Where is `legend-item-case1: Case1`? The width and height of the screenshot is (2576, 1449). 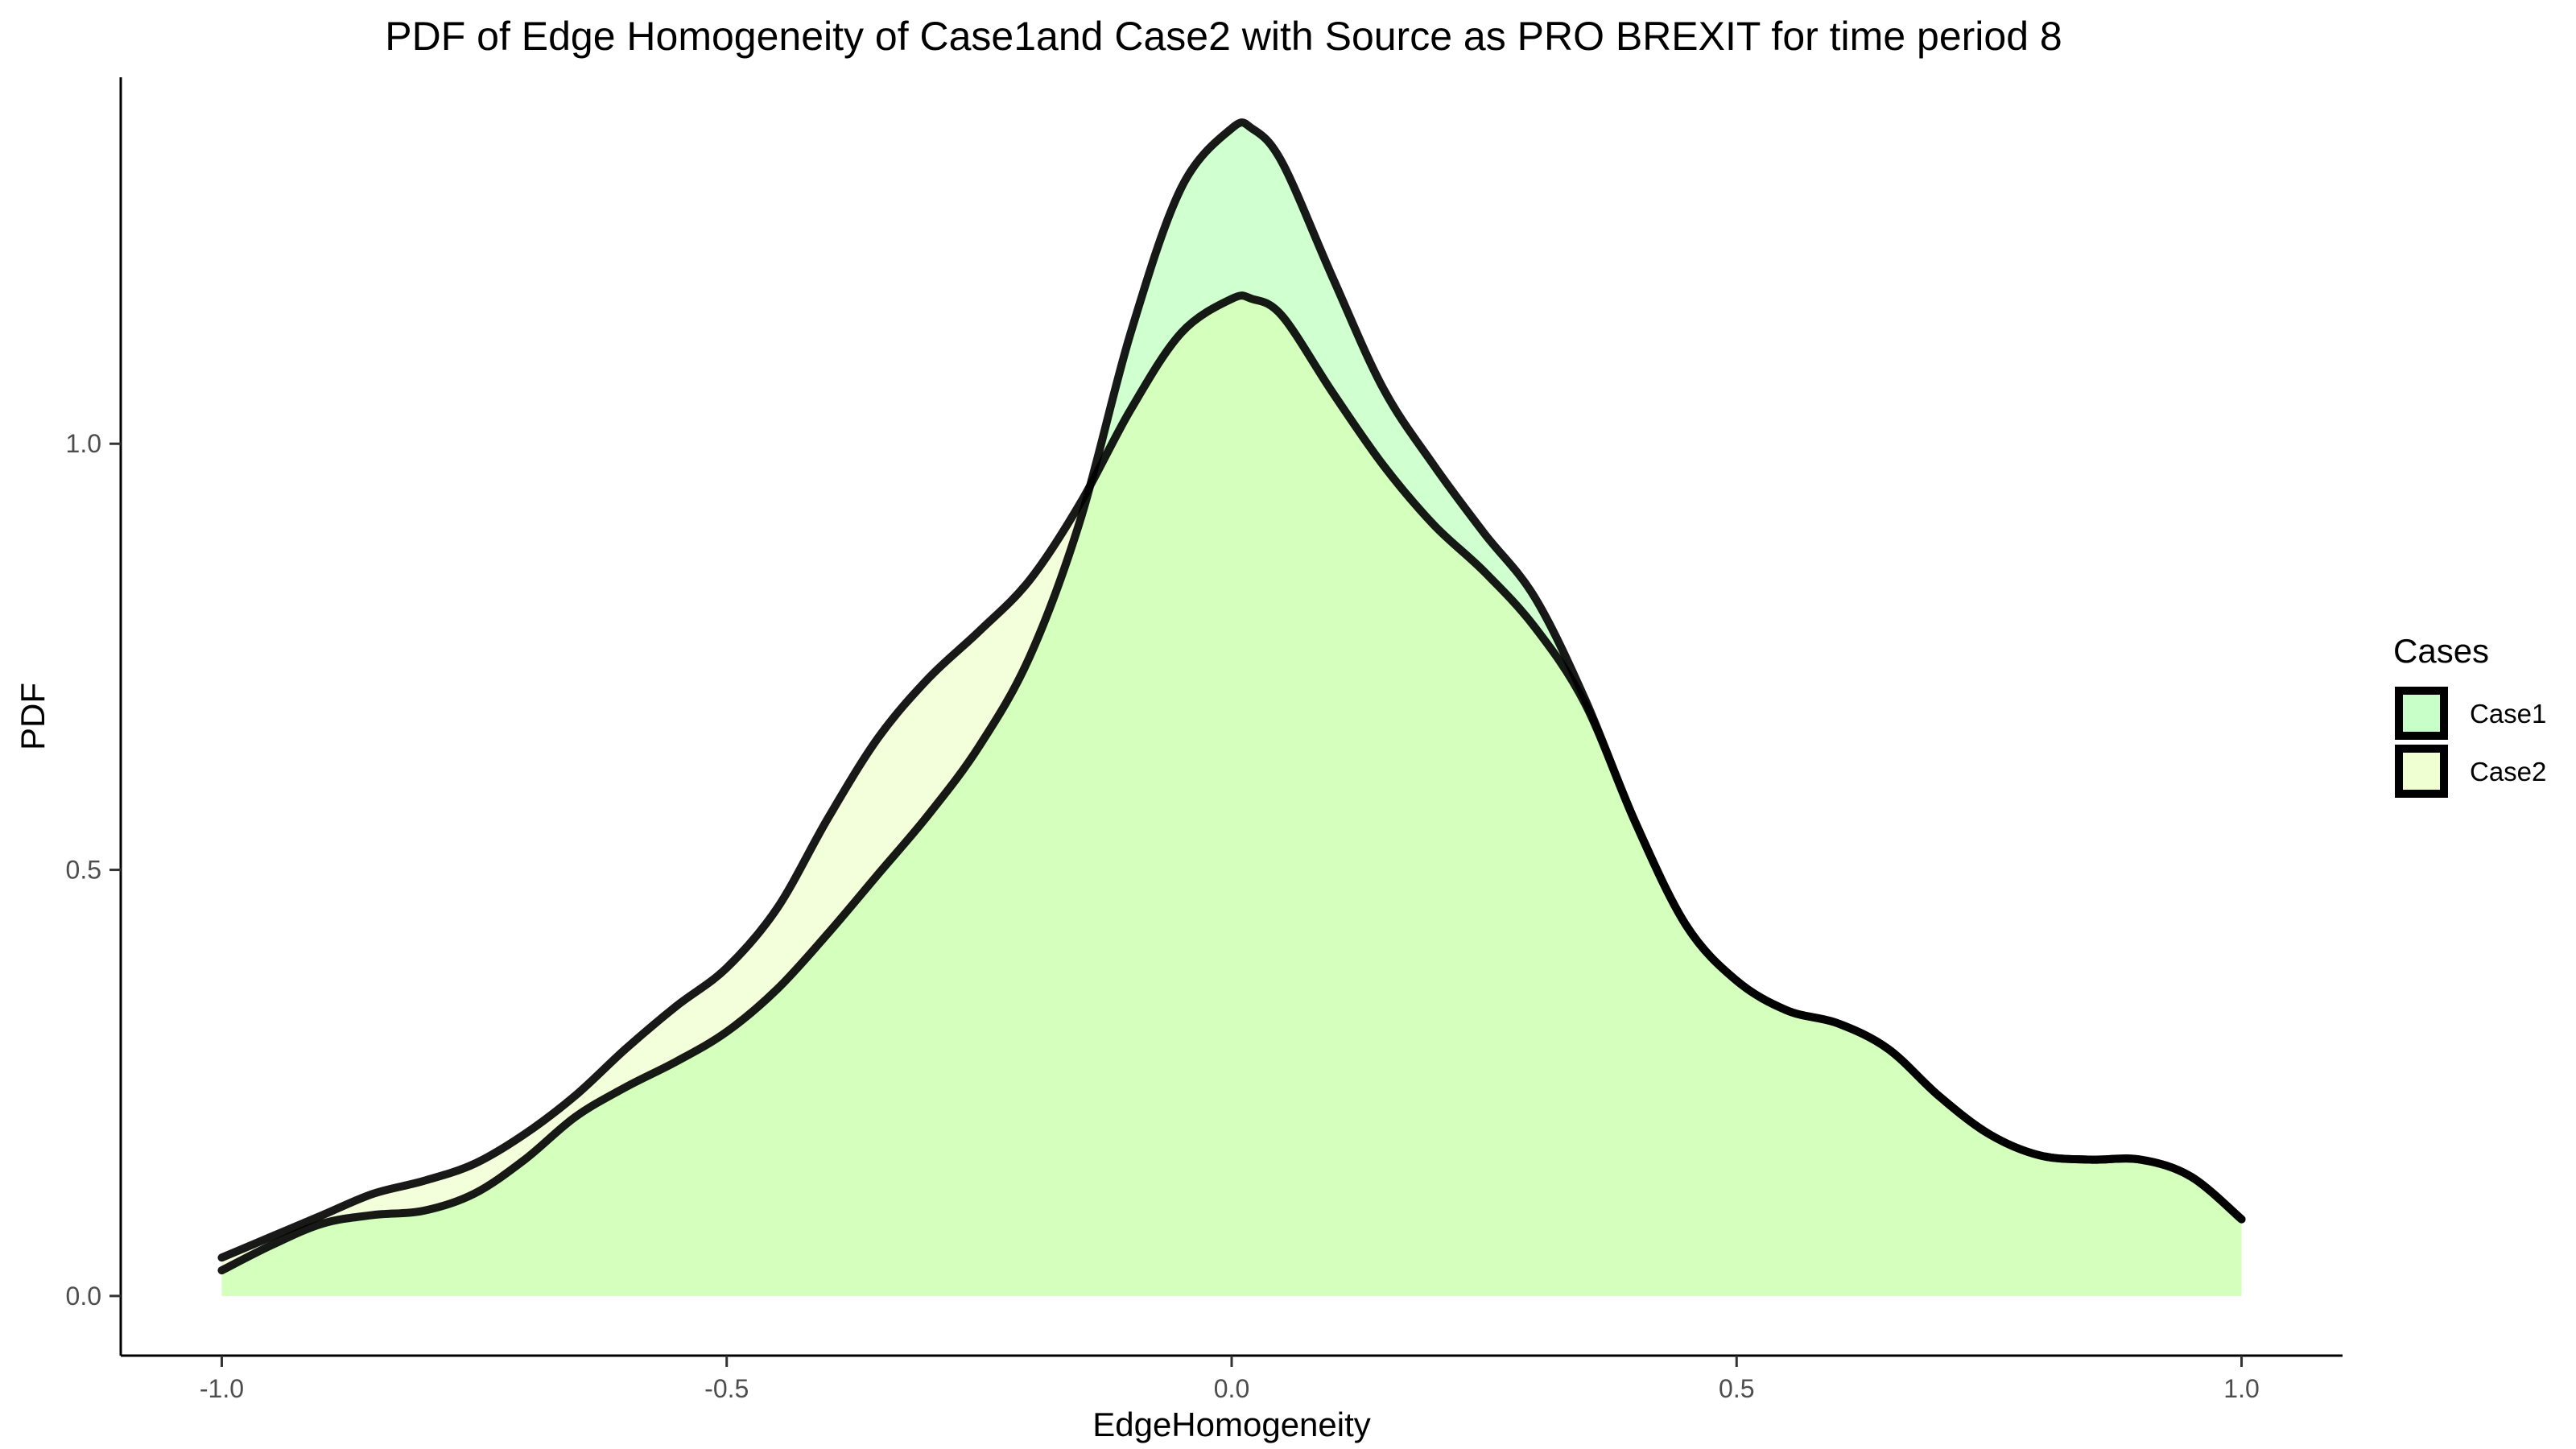 legend-item-case1: Case1 is located at coordinates (2470, 713).